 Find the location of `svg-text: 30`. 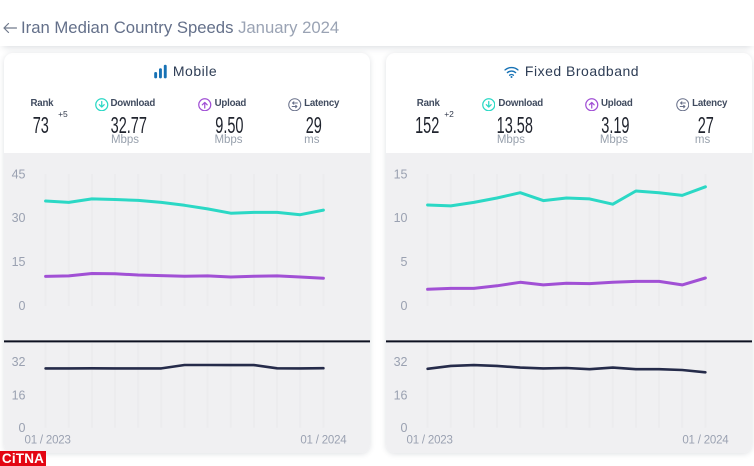

svg-text: 30 is located at coordinates (19, 218).